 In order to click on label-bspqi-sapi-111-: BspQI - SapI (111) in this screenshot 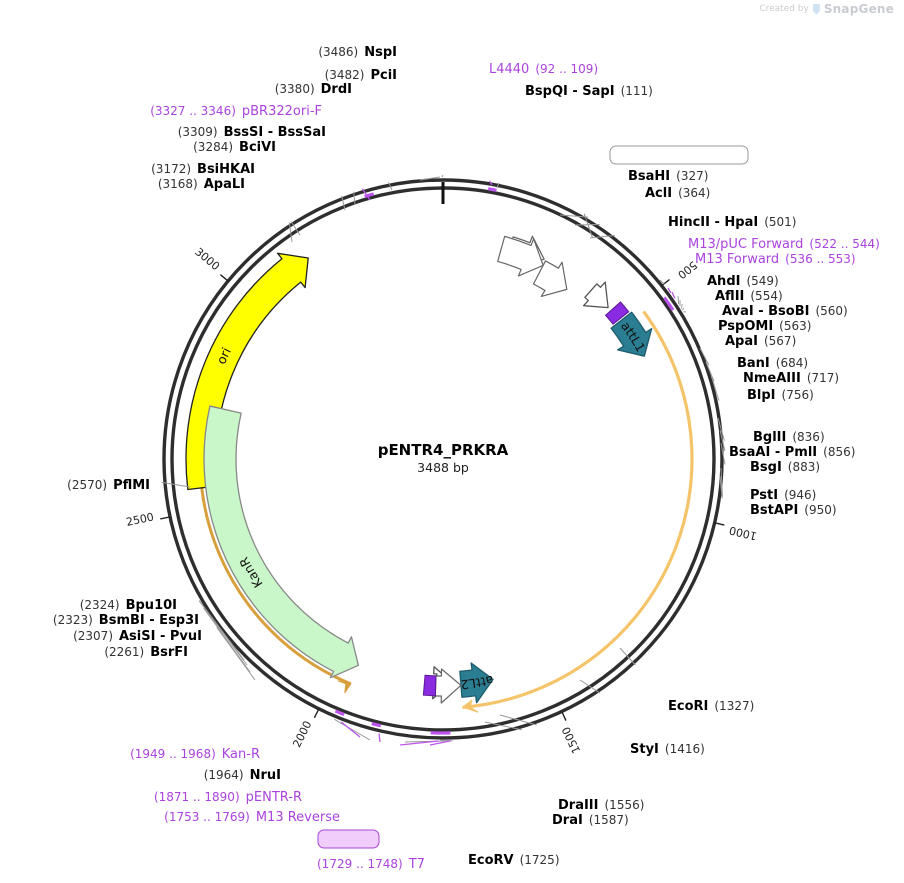, I will do `click(589, 91)`.